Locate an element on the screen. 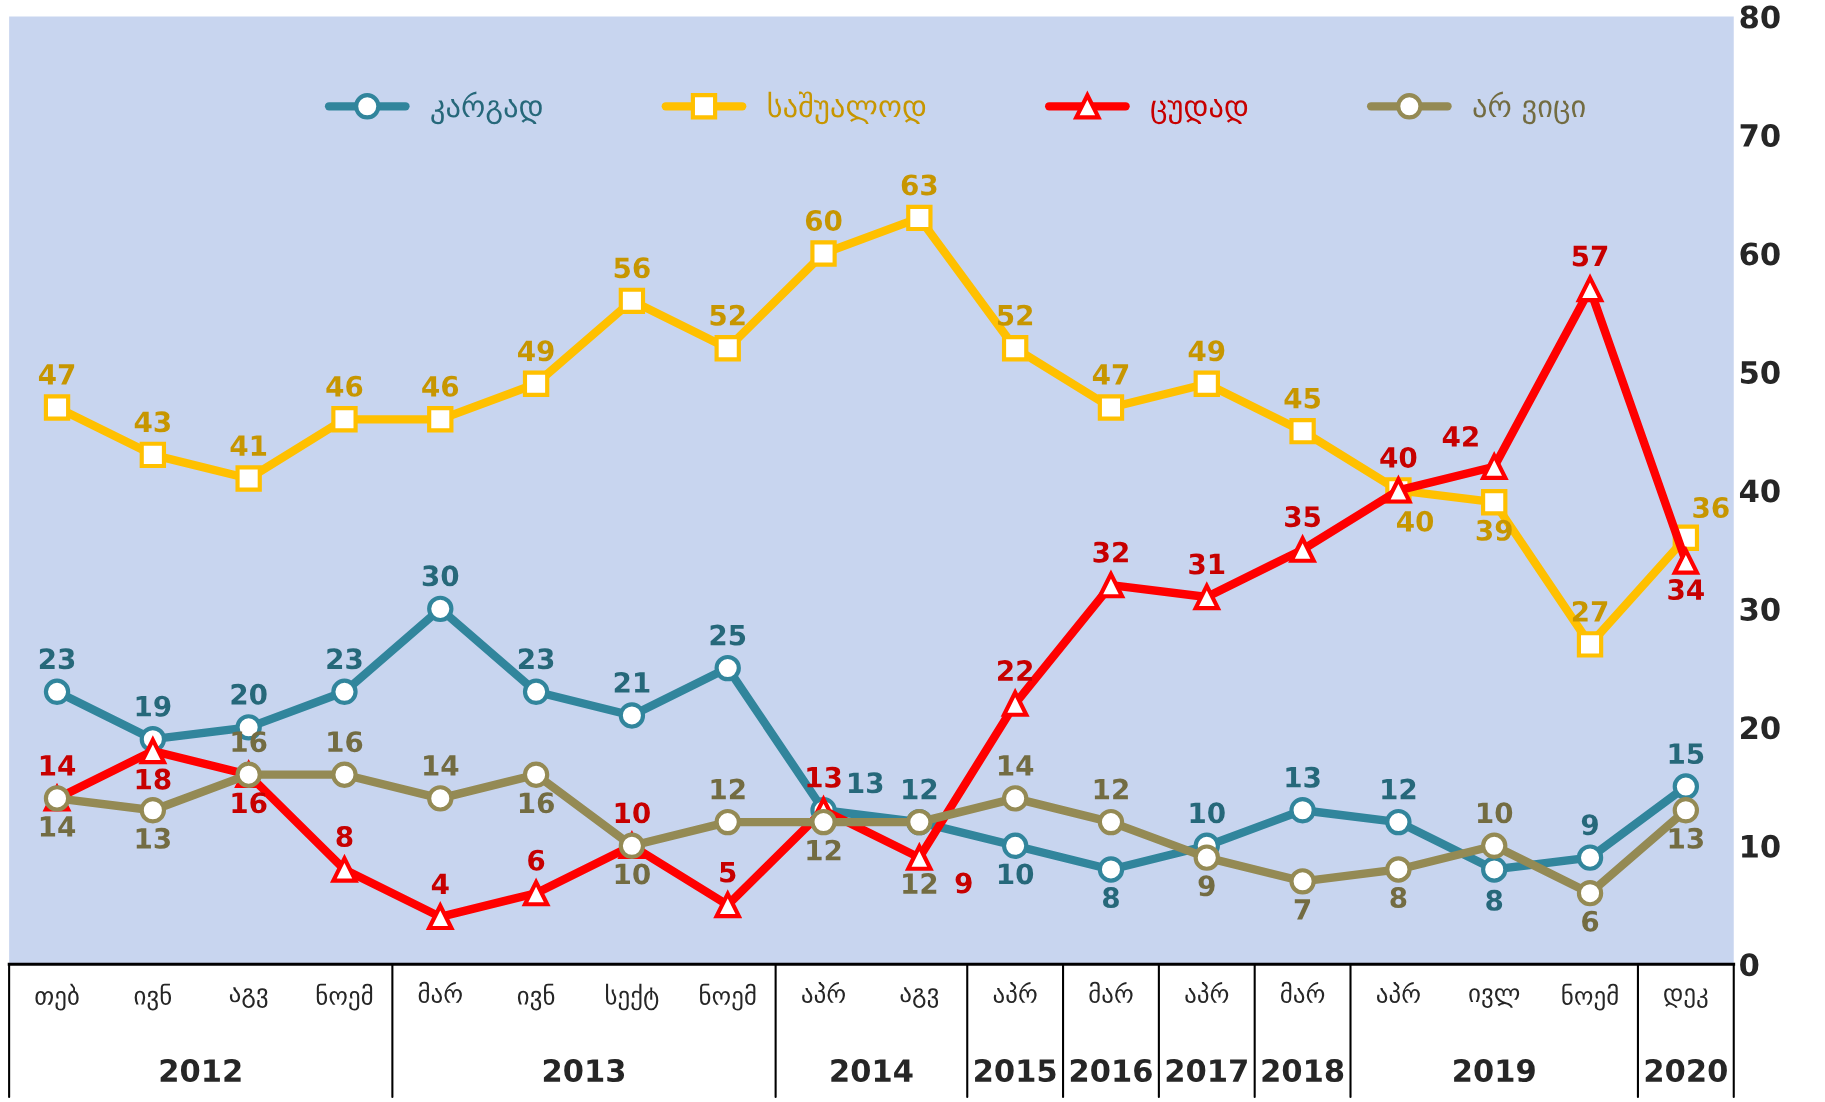 The width and height of the screenshot is (1825, 1102). data-label: 45 is located at coordinates (1302, 398).